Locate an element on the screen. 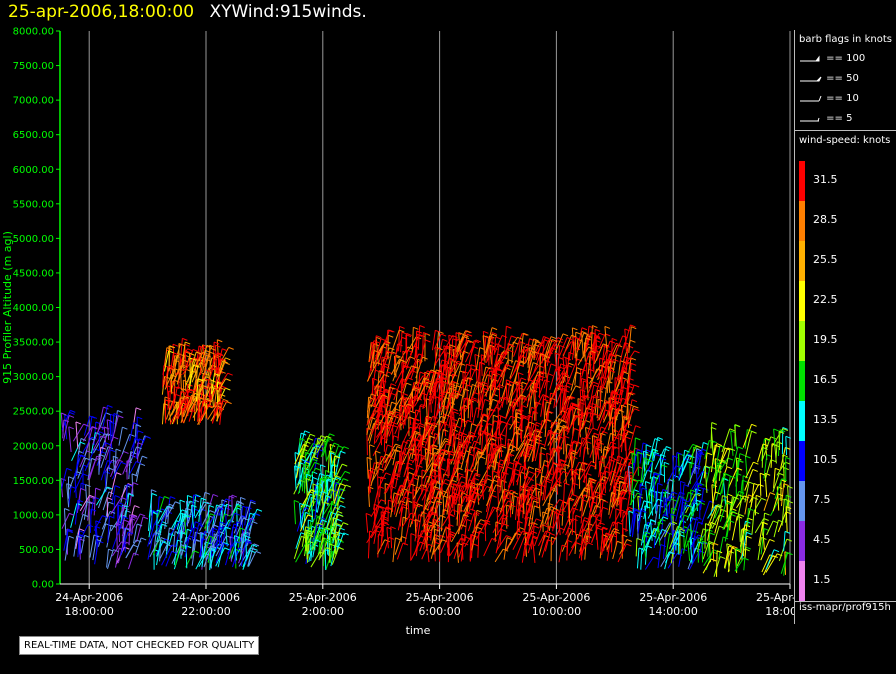  color-scale-label: 22.5 is located at coordinates (825, 299).